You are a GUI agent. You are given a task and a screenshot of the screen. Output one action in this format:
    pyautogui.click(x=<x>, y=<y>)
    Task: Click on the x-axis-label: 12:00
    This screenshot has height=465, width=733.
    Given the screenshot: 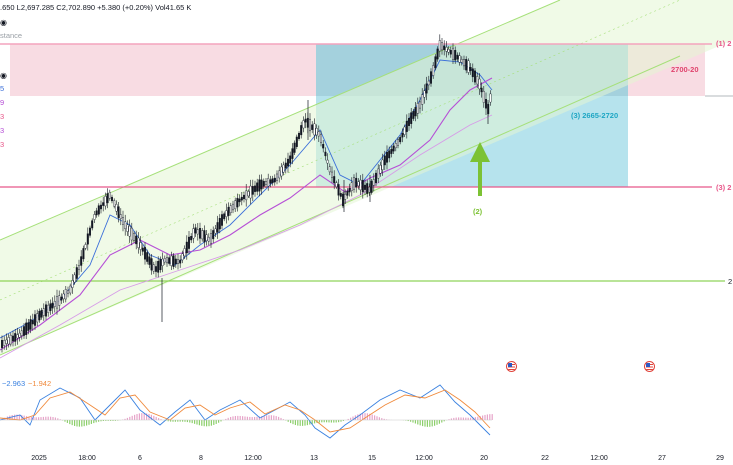 What is the action you would take?
    pyautogui.click(x=253, y=458)
    